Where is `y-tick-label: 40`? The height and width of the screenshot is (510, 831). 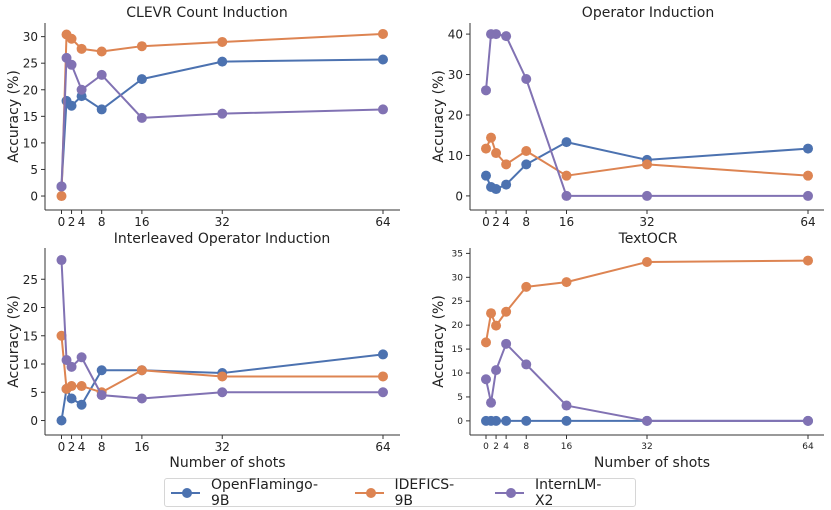
y-tick-label: 40 is located at coordinates (455, 35).